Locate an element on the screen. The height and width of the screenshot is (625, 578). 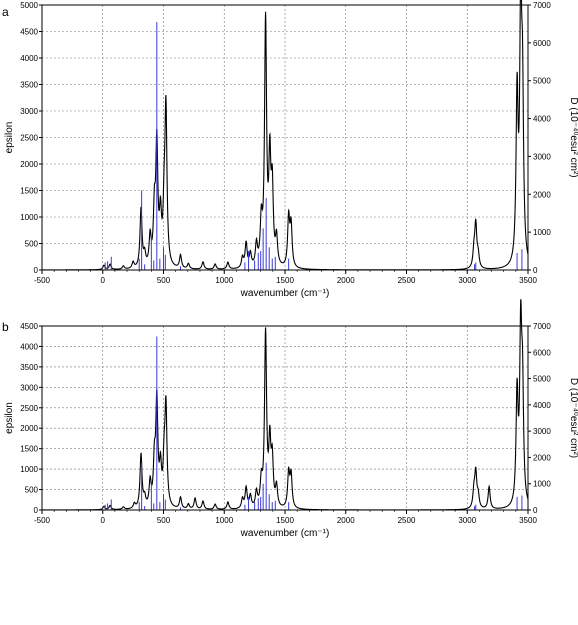
panel-label: b is located at coordinates (5, 327).